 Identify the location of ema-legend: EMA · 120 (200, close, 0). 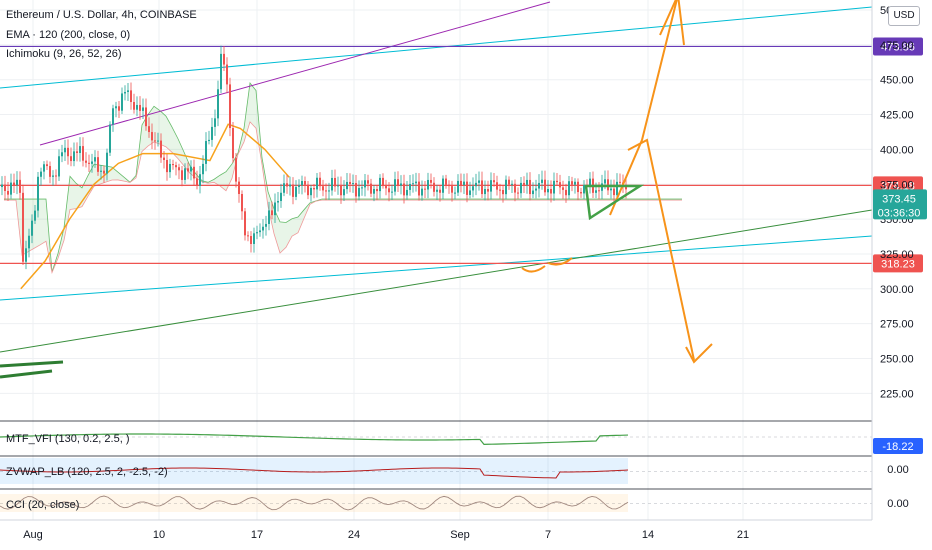
(68, 35).